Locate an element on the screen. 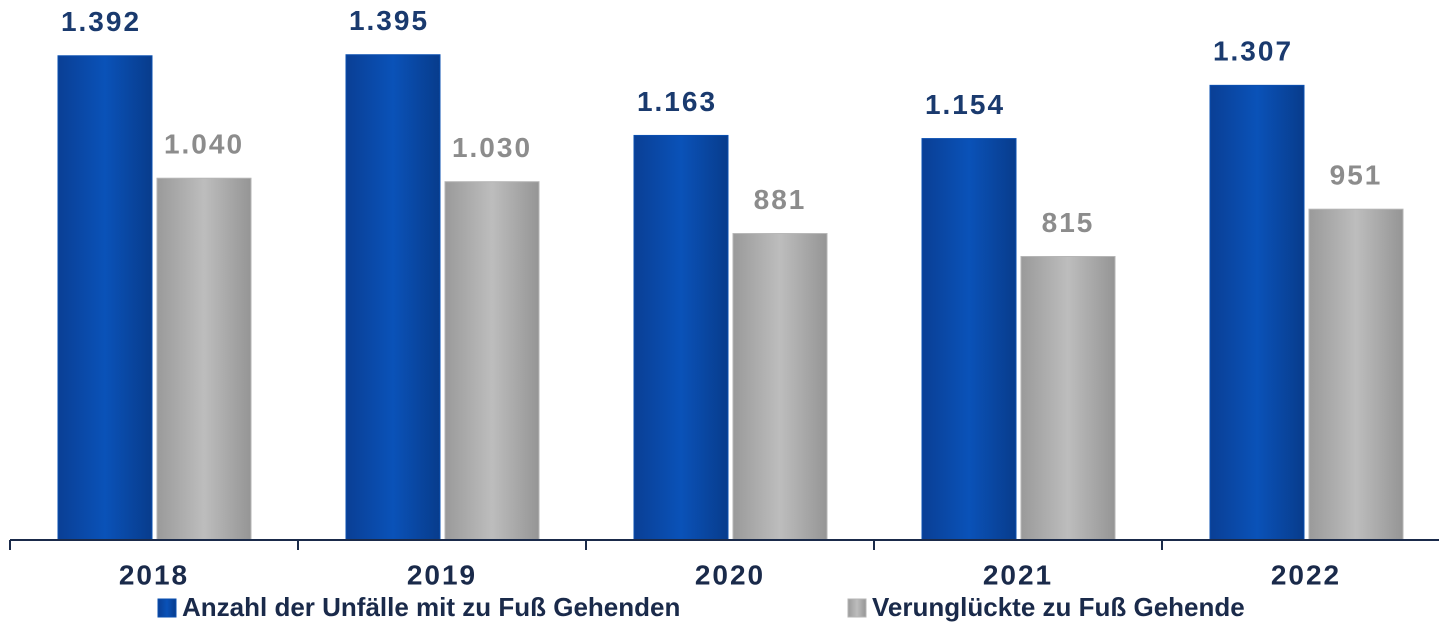  value-label: 815 is located at coordinates (1068, 222).